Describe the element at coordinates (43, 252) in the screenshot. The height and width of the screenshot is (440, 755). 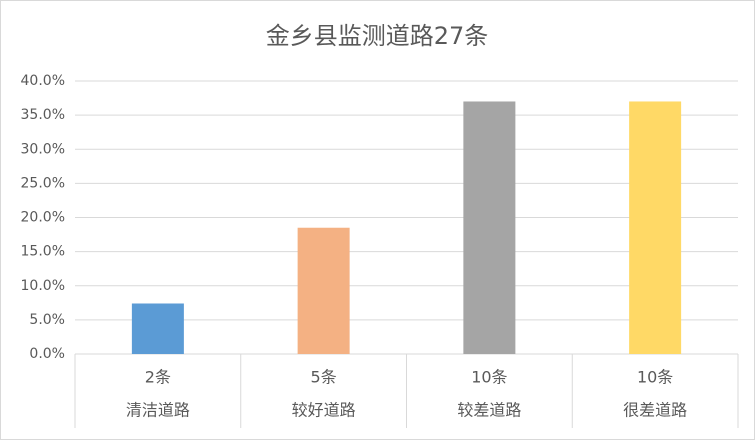
I see `y-tick-label: 15.0%` at that location.